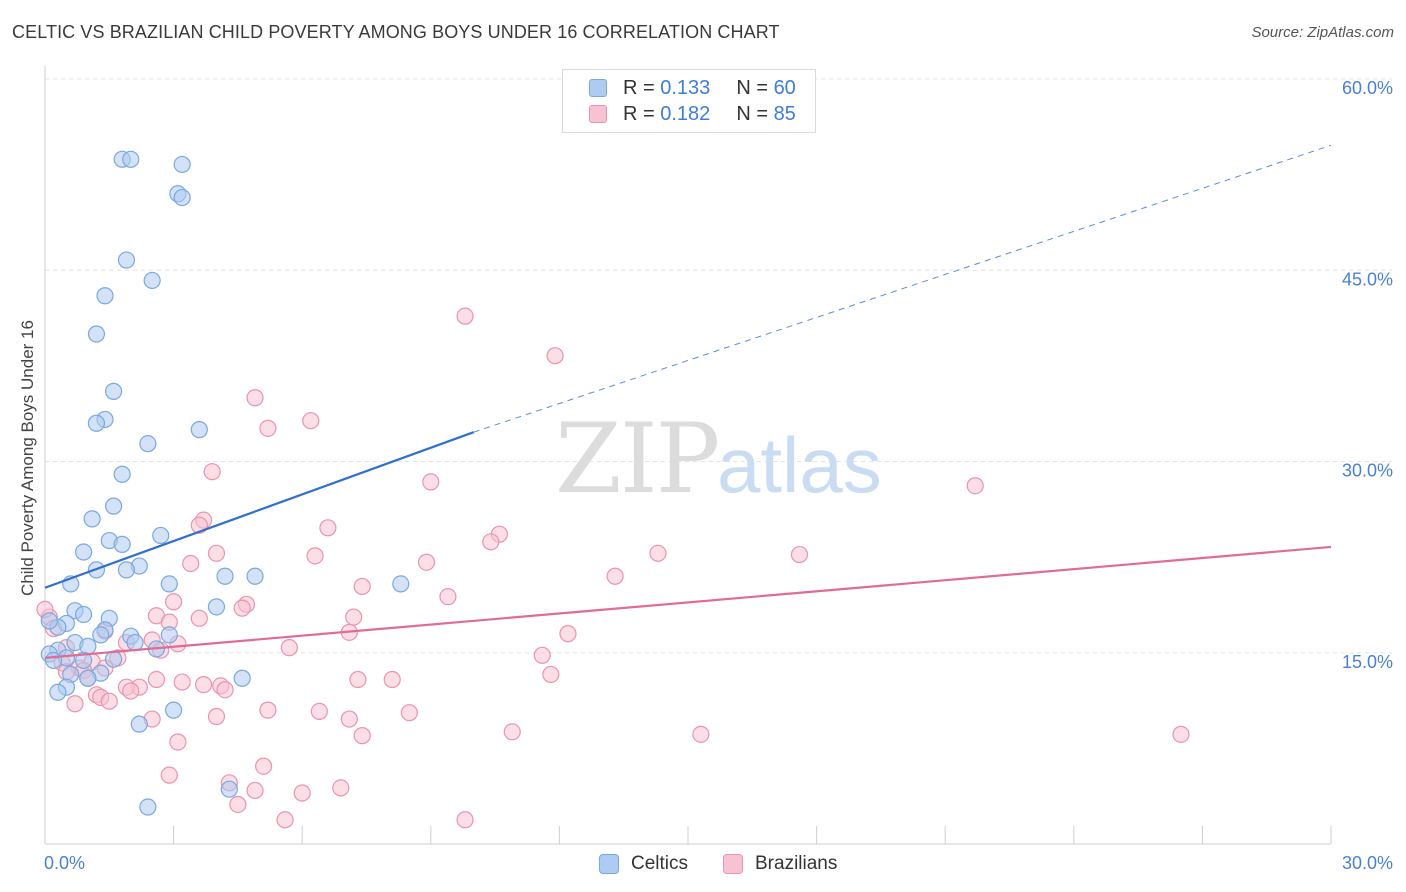  Describe the element at coordinates (598, 88) in the screenshot. I see `celtics-swatch` at that location.